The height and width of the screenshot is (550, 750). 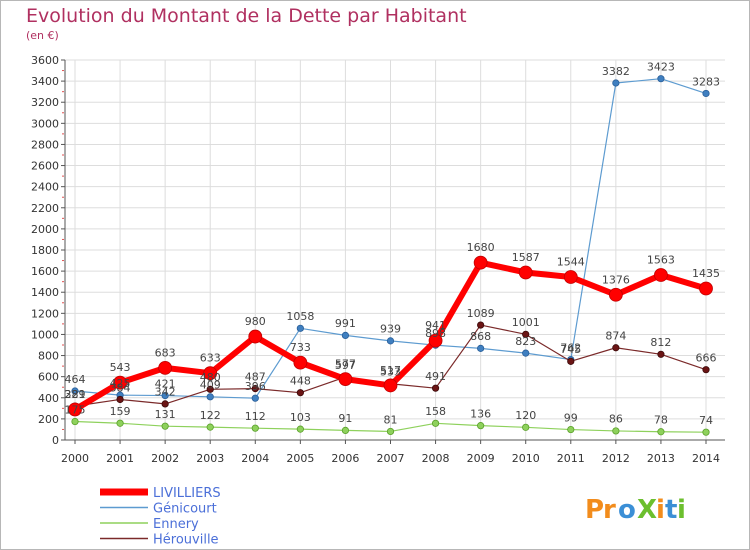 What do you see at coordinates (435, 376) in the screenshot?
I see `data-label-herouville: 491` at bounding box center [435, 376].